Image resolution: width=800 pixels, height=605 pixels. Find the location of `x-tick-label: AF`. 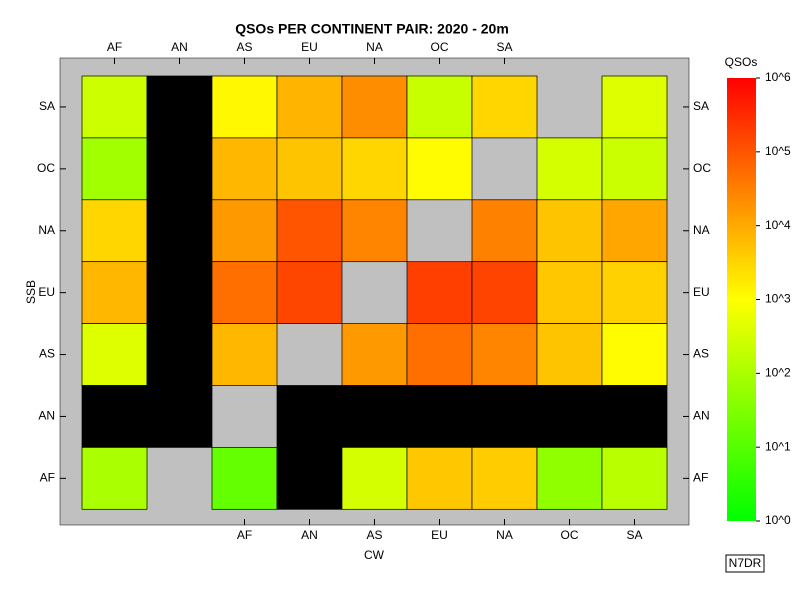

x-tick-label: AF is located at coordinates (244, 535).